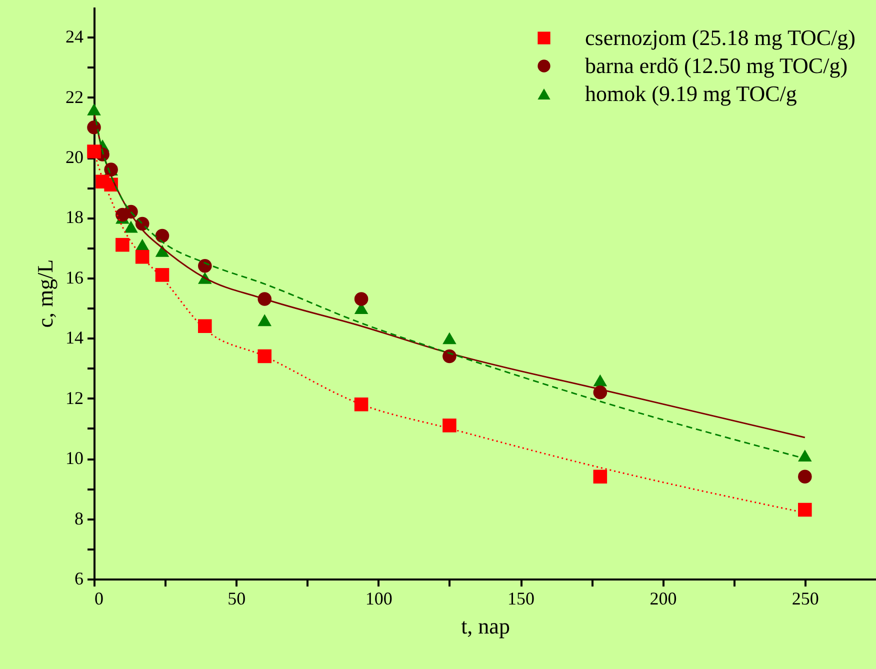  What do you see at coordinates (663, 598) in the screenshot?
I see `x-tick-label: 200` at bounding box center [663, 598].